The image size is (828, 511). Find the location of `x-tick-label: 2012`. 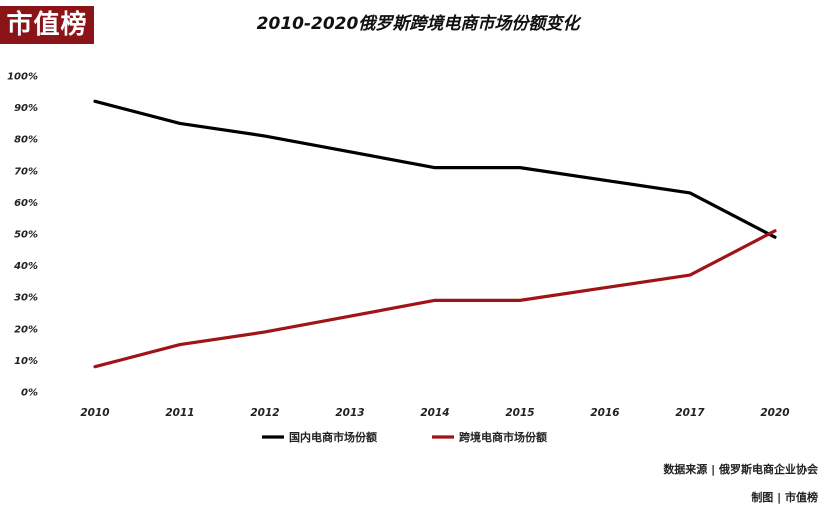

x-tick-label: 2012 is located at coordinates (264, 413).